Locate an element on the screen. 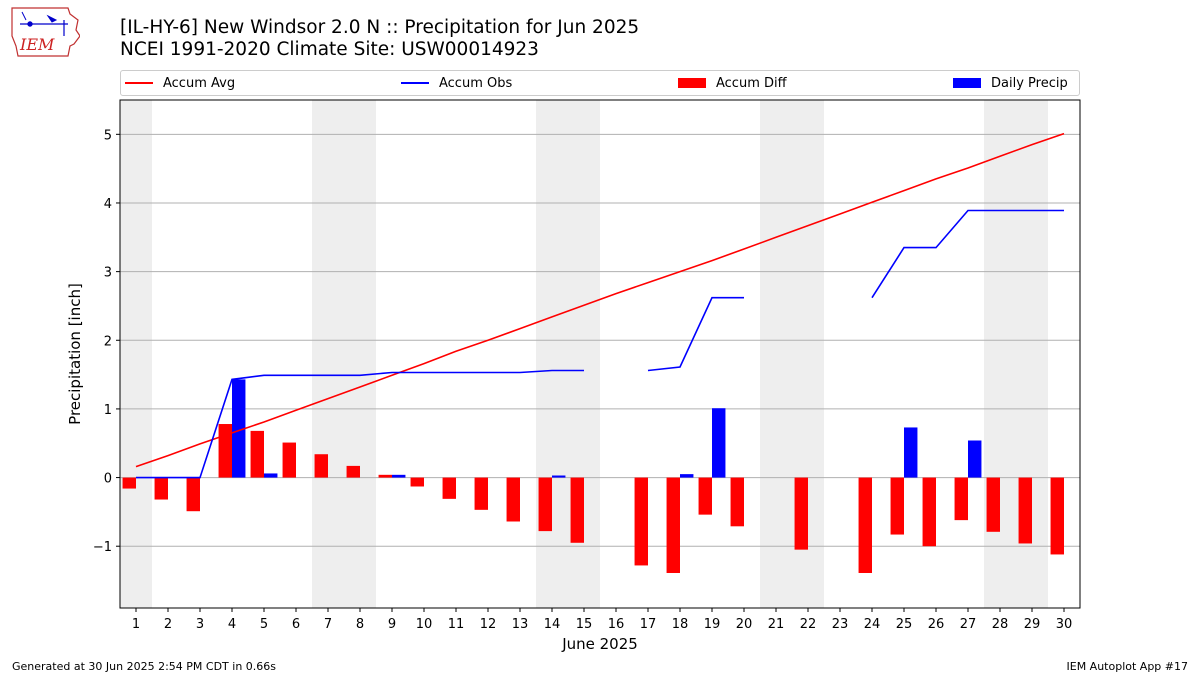  x-tick-label: 12 is located at coordinates (488, 624).